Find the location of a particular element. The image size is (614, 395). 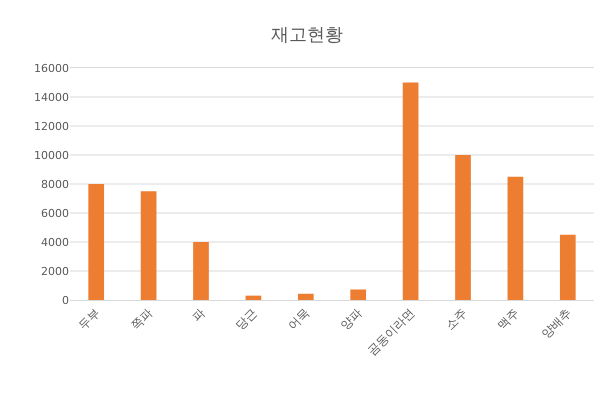

y-tick-label: 12000 is located at coordinates (51, 126).